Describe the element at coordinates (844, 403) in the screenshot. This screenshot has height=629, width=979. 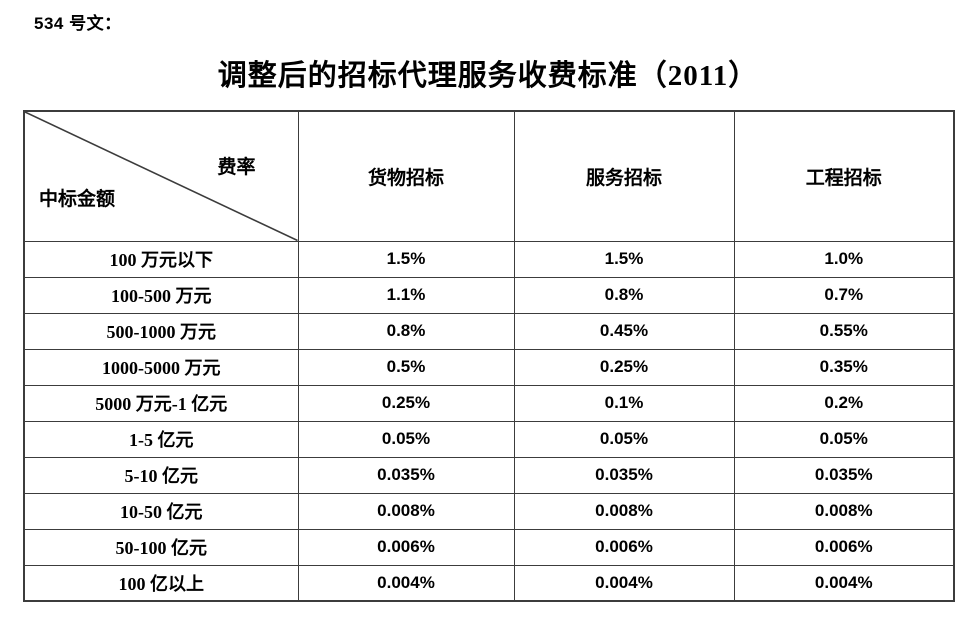
I see `rate-value: 0.2%` at that location.